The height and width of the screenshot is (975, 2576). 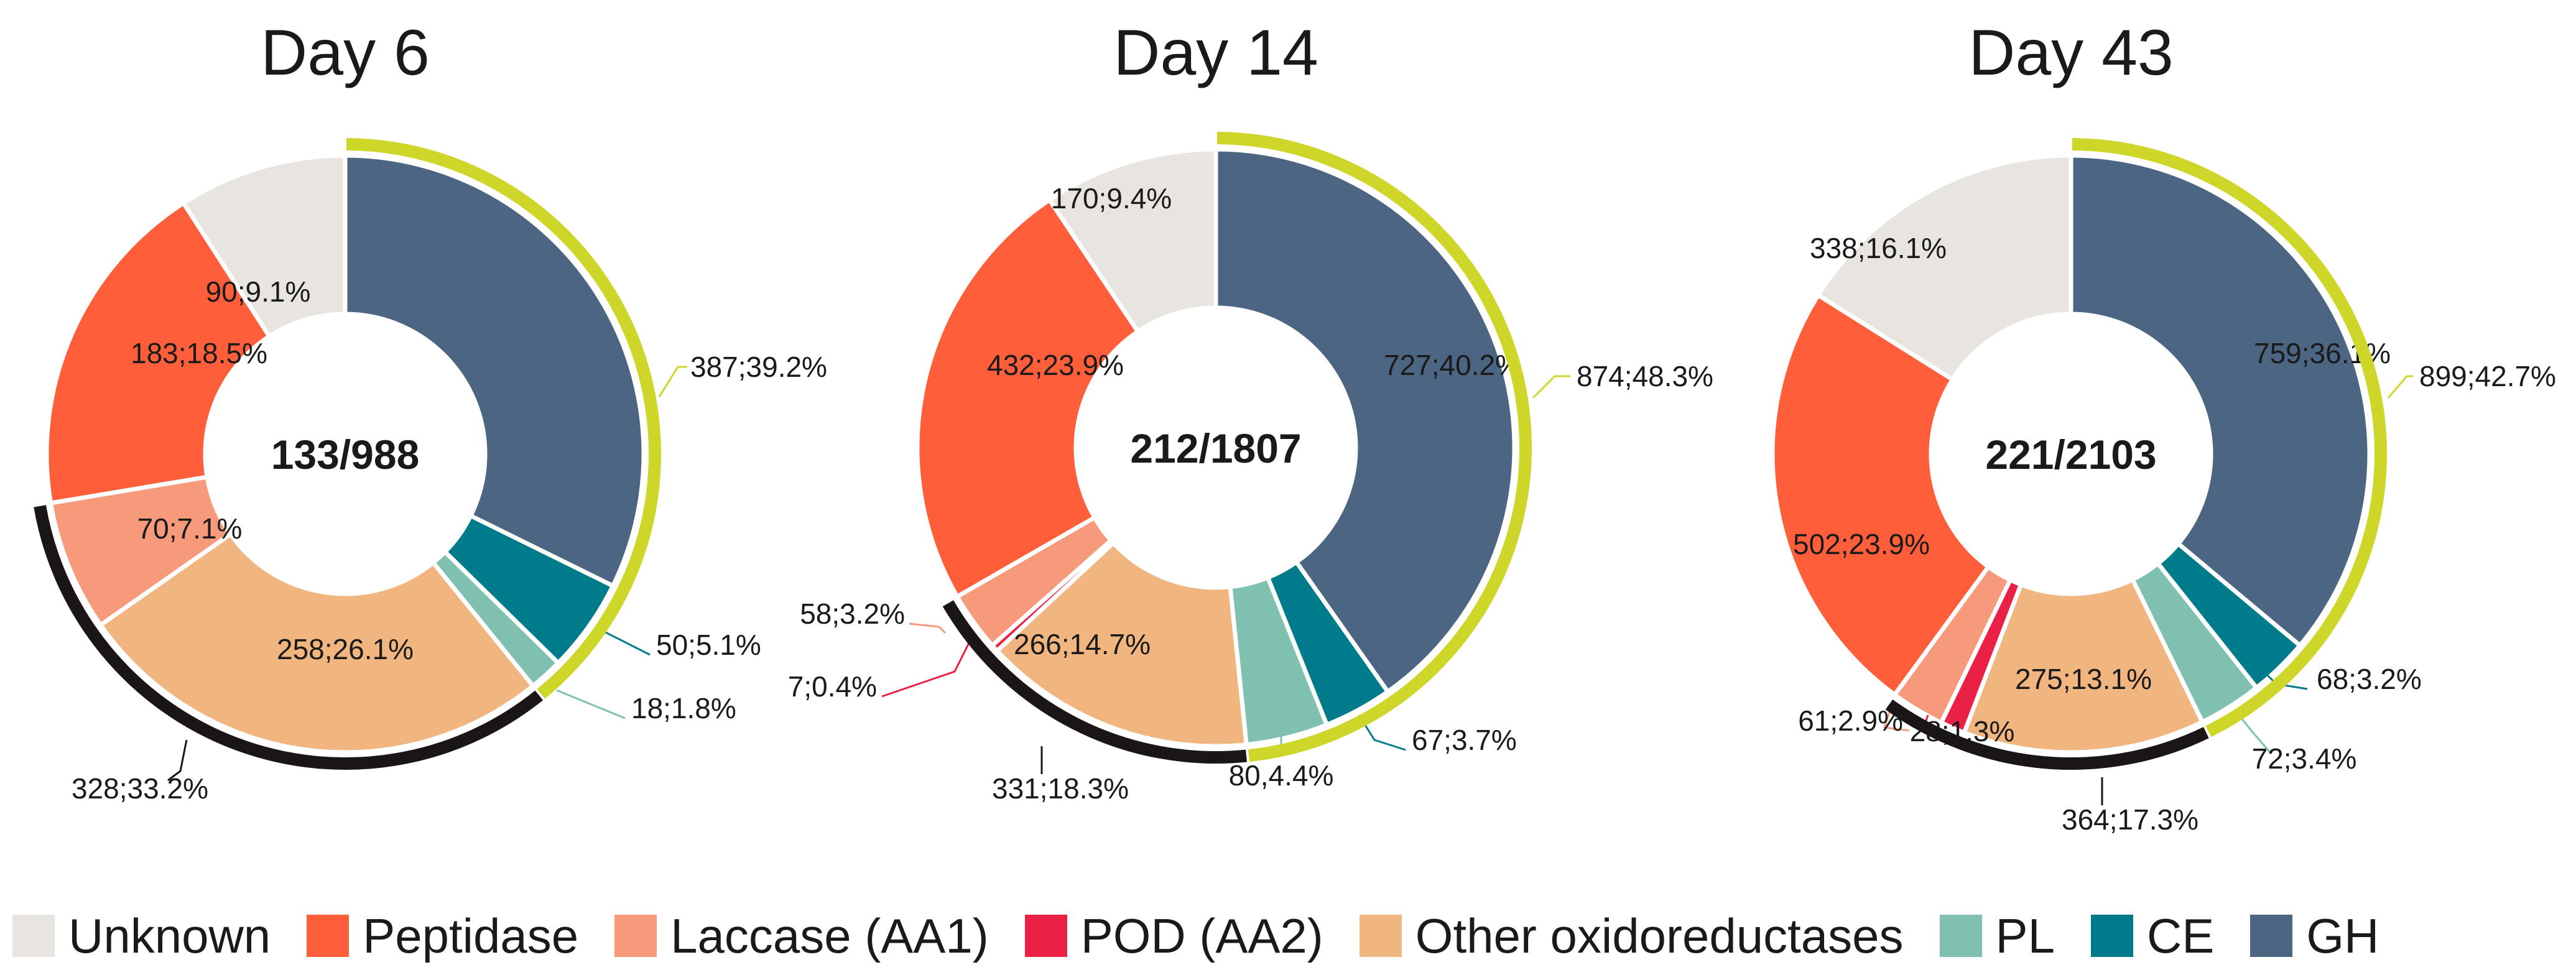 What do you see at coordinates (504, 418) in the screenshot?
I see `group-arc-day-6-carbohydrate-active` at bounding box center [504, 418].